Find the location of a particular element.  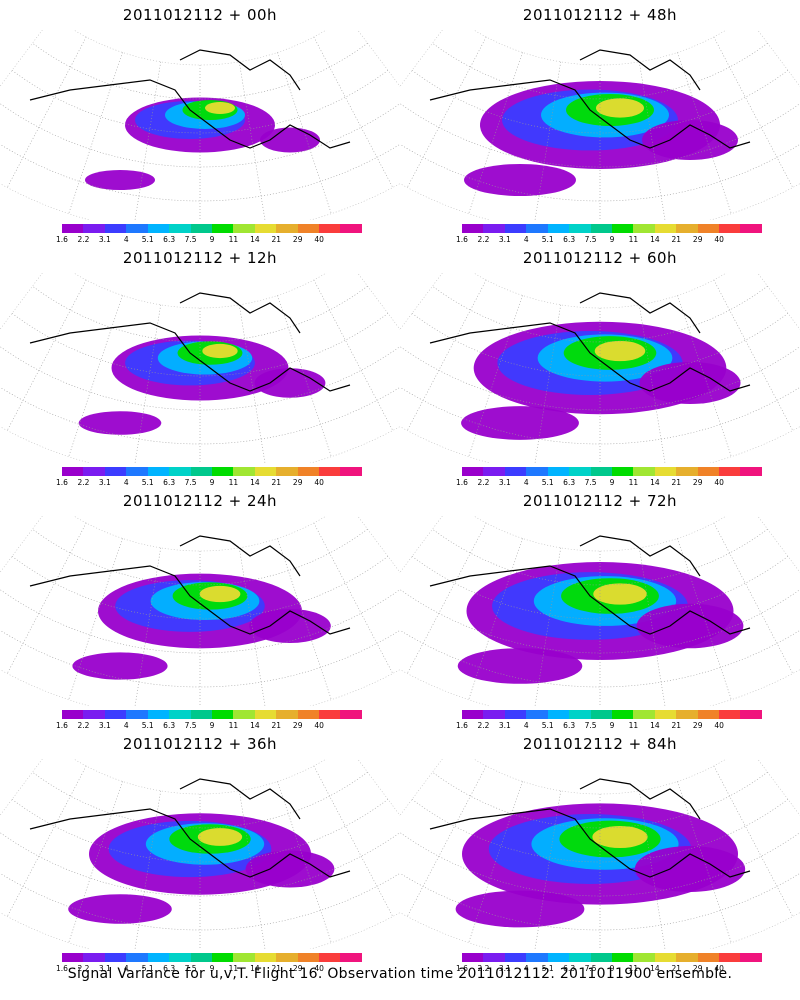

latitude-line is located at coordinates (600, 831).